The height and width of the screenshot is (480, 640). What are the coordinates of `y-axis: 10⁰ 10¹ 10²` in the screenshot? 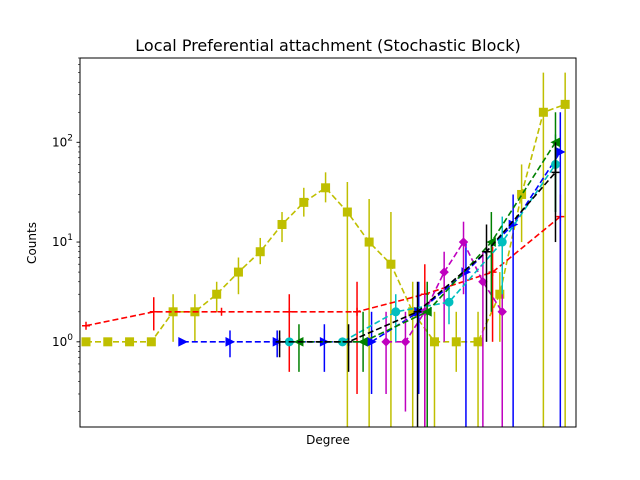 It's located at (66, 234).